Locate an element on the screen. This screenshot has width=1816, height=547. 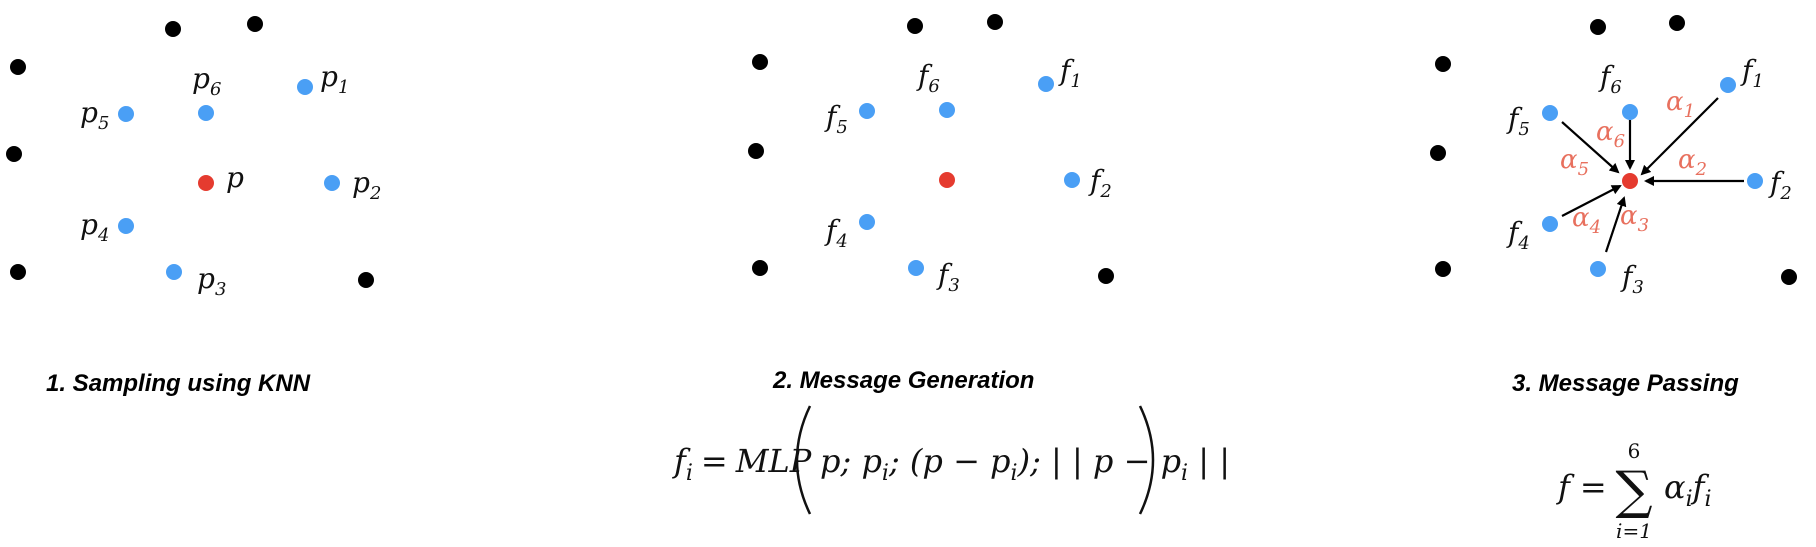
formula-message-generation: fi = MLP p; pi; (p − pi); | | p − pi | | is located at coordinates (951, 460).